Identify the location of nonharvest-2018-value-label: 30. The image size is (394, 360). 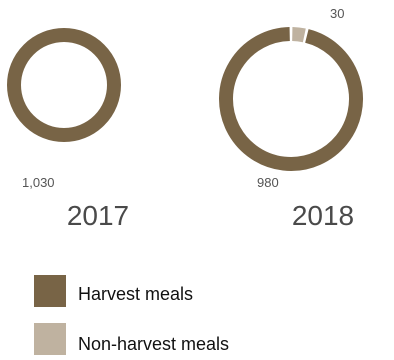
(337, 13).